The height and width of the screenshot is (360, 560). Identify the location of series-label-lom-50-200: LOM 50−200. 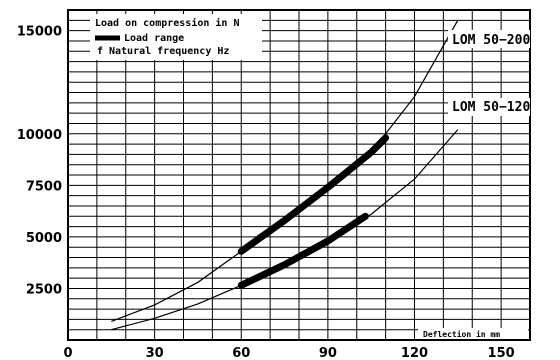
(491, 40).